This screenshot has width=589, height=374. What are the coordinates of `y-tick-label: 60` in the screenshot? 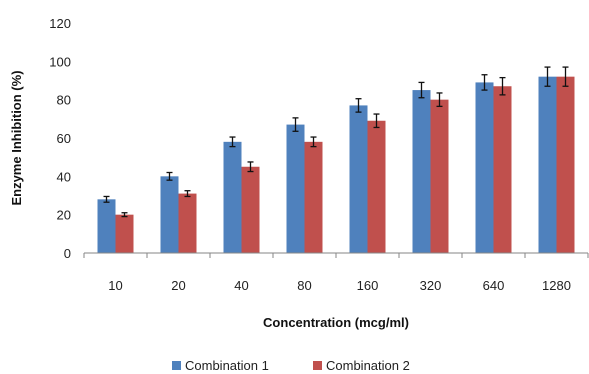 It's located at (64, 138).